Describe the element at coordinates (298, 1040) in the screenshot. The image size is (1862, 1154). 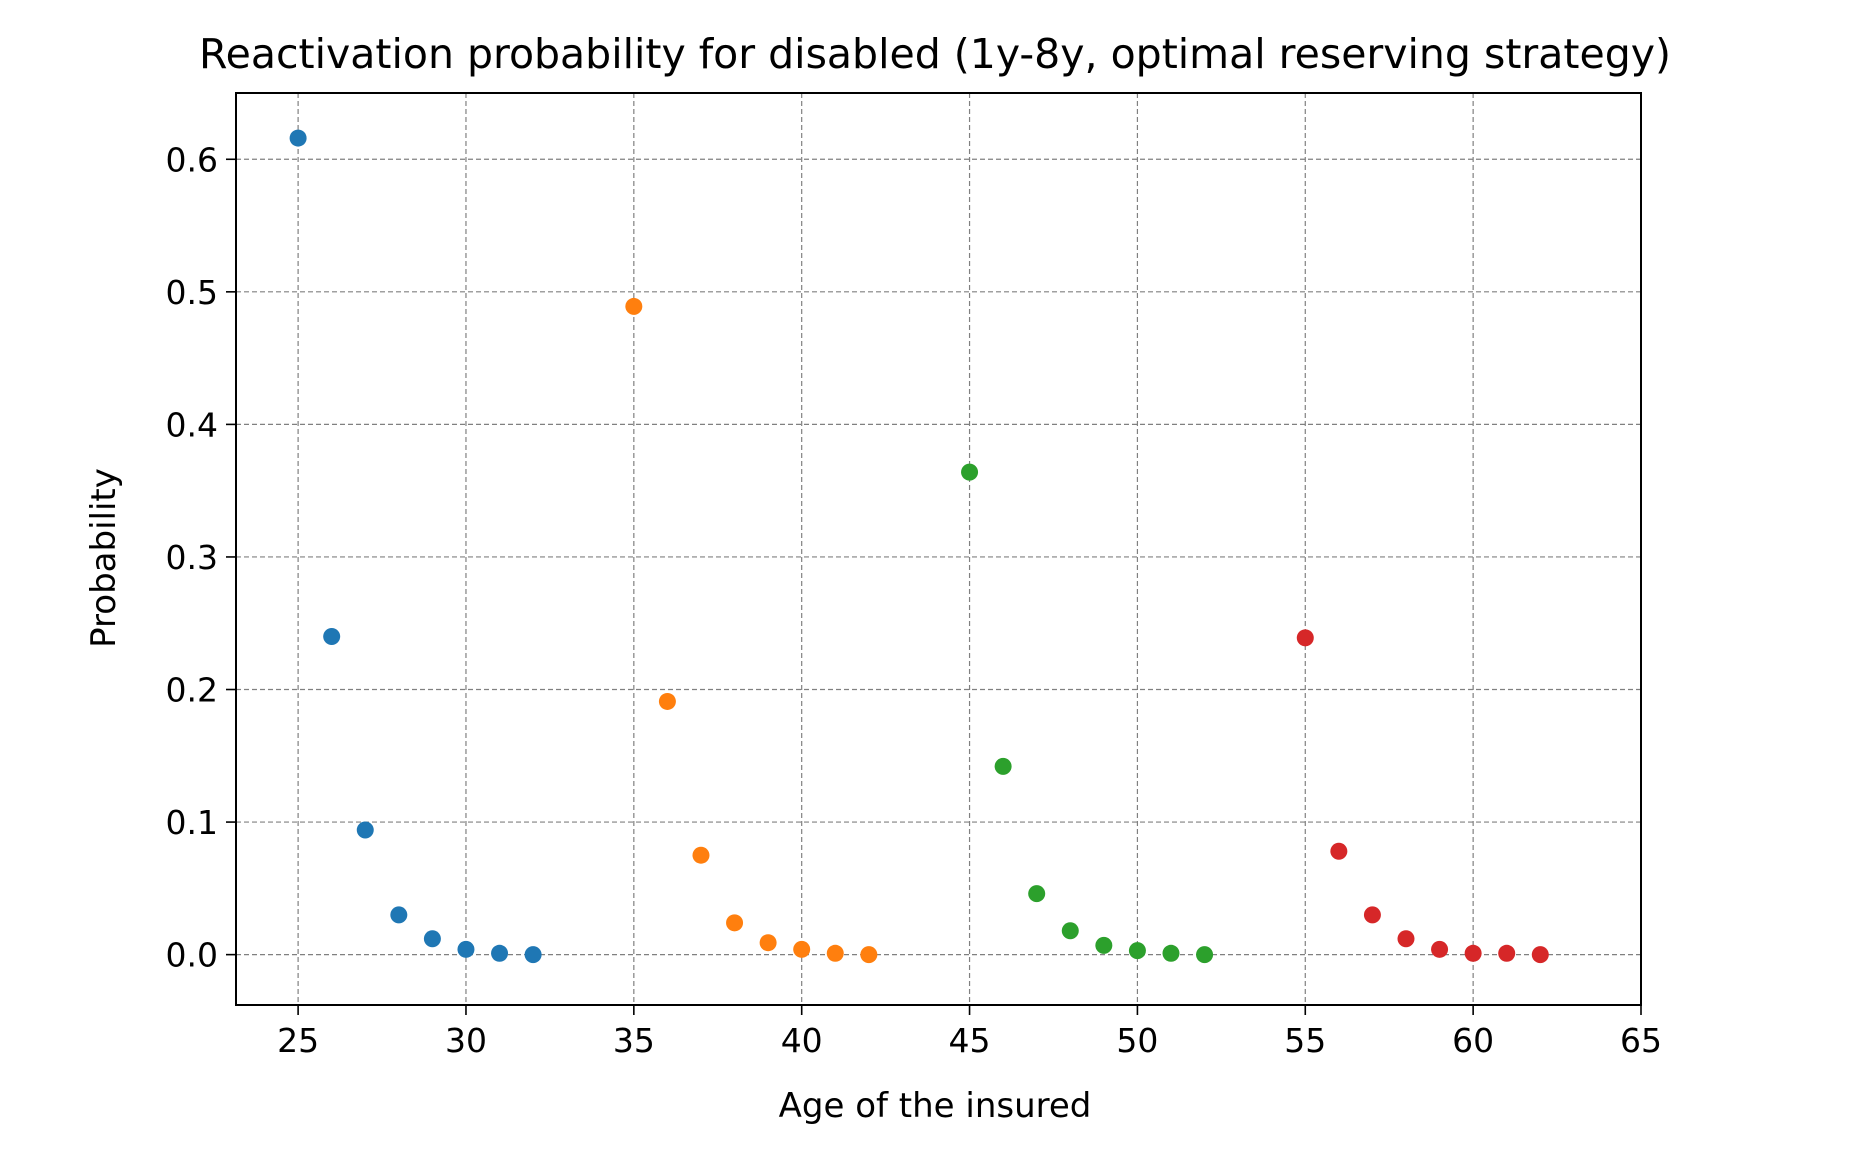
I see `x-tick-label: 25` at that location.